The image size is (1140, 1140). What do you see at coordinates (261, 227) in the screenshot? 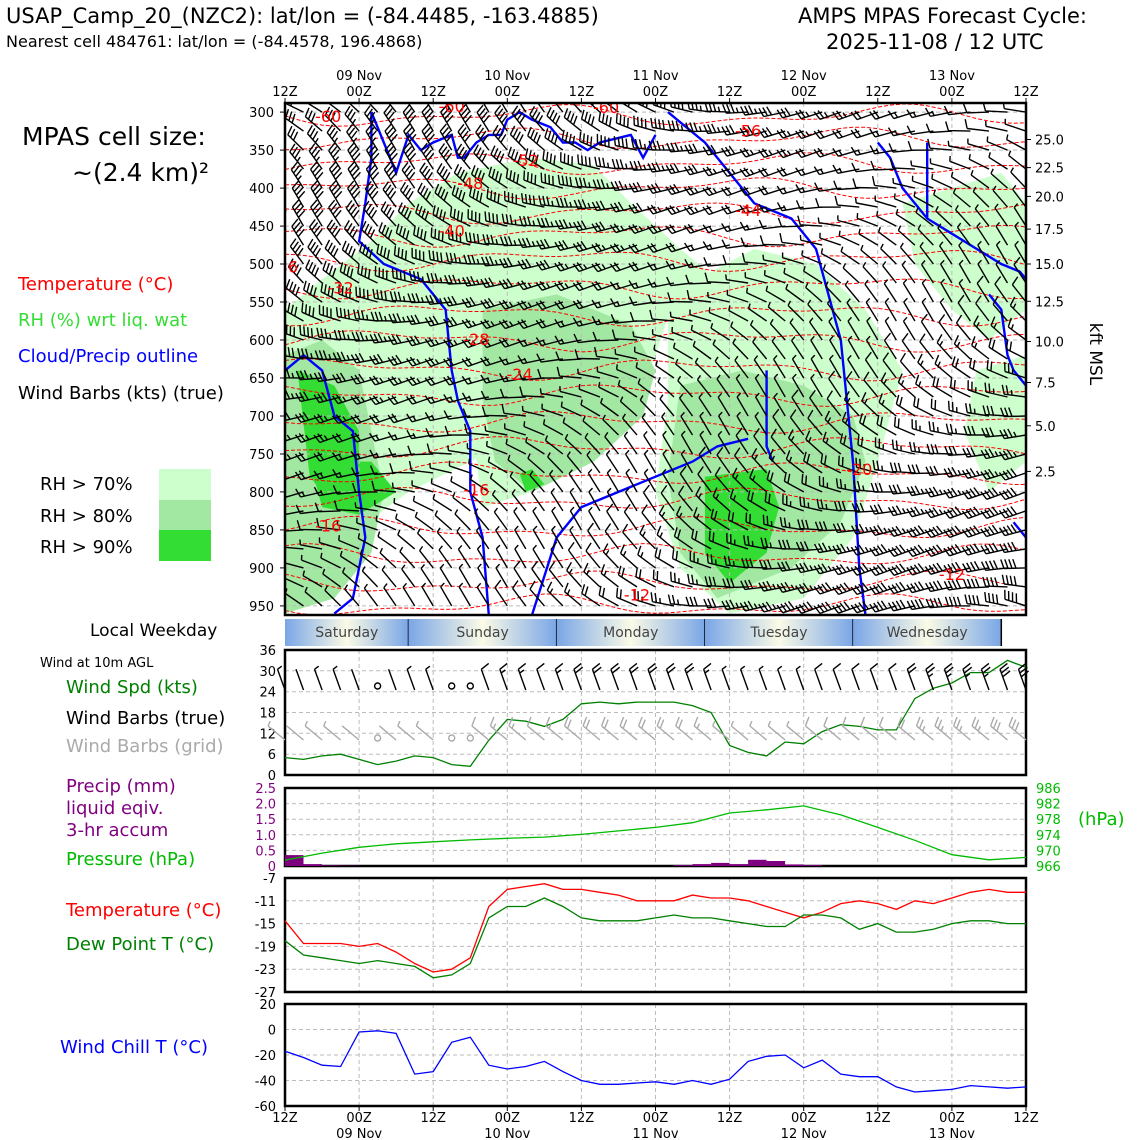
I see `pressure-tick-label: 450` at bounding box center [261, 227].